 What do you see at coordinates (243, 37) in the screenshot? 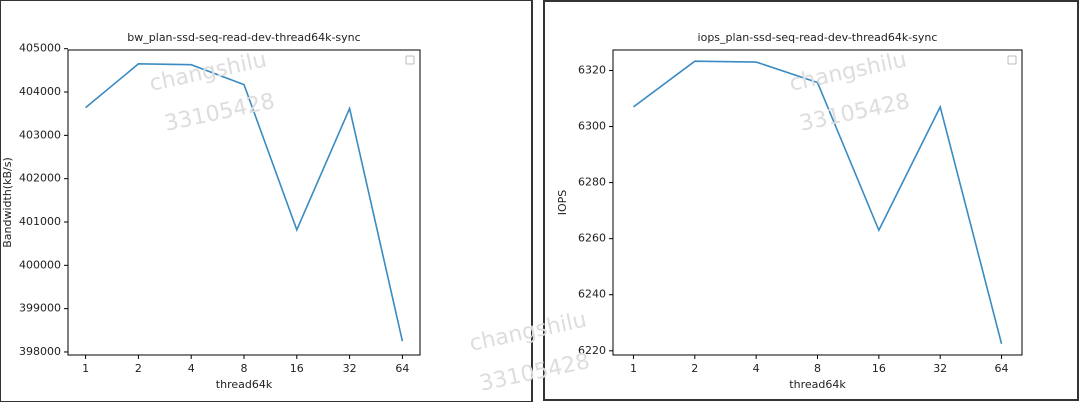
I see `chart-title: bw_plan-ssd-seq-read-dev-thread64k-sync` at bounding box center [243, 37].